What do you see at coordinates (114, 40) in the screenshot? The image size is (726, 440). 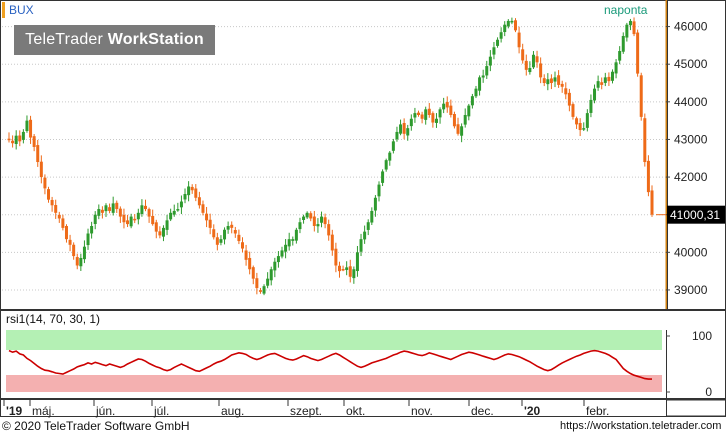 I see `teletrader-logo: TeleTrader WorkStation` at bounding box center [114, 40].